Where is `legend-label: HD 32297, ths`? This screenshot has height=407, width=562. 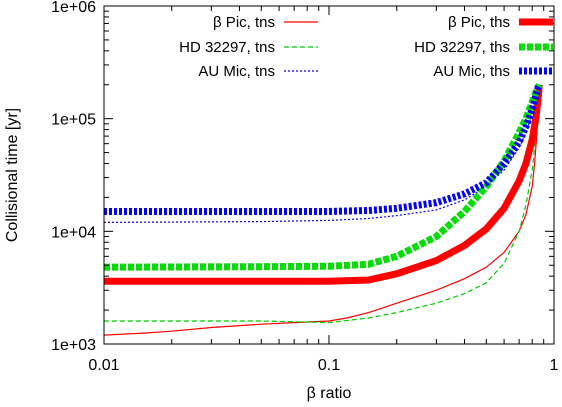
legend-label: HD 32297, ths is located at coordinates (462, 47).